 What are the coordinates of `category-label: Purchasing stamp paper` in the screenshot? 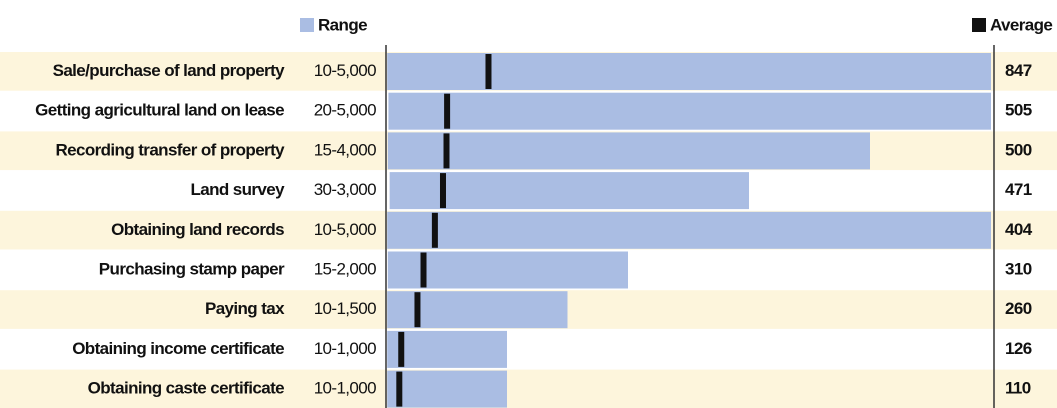 It's located at (192, 268).